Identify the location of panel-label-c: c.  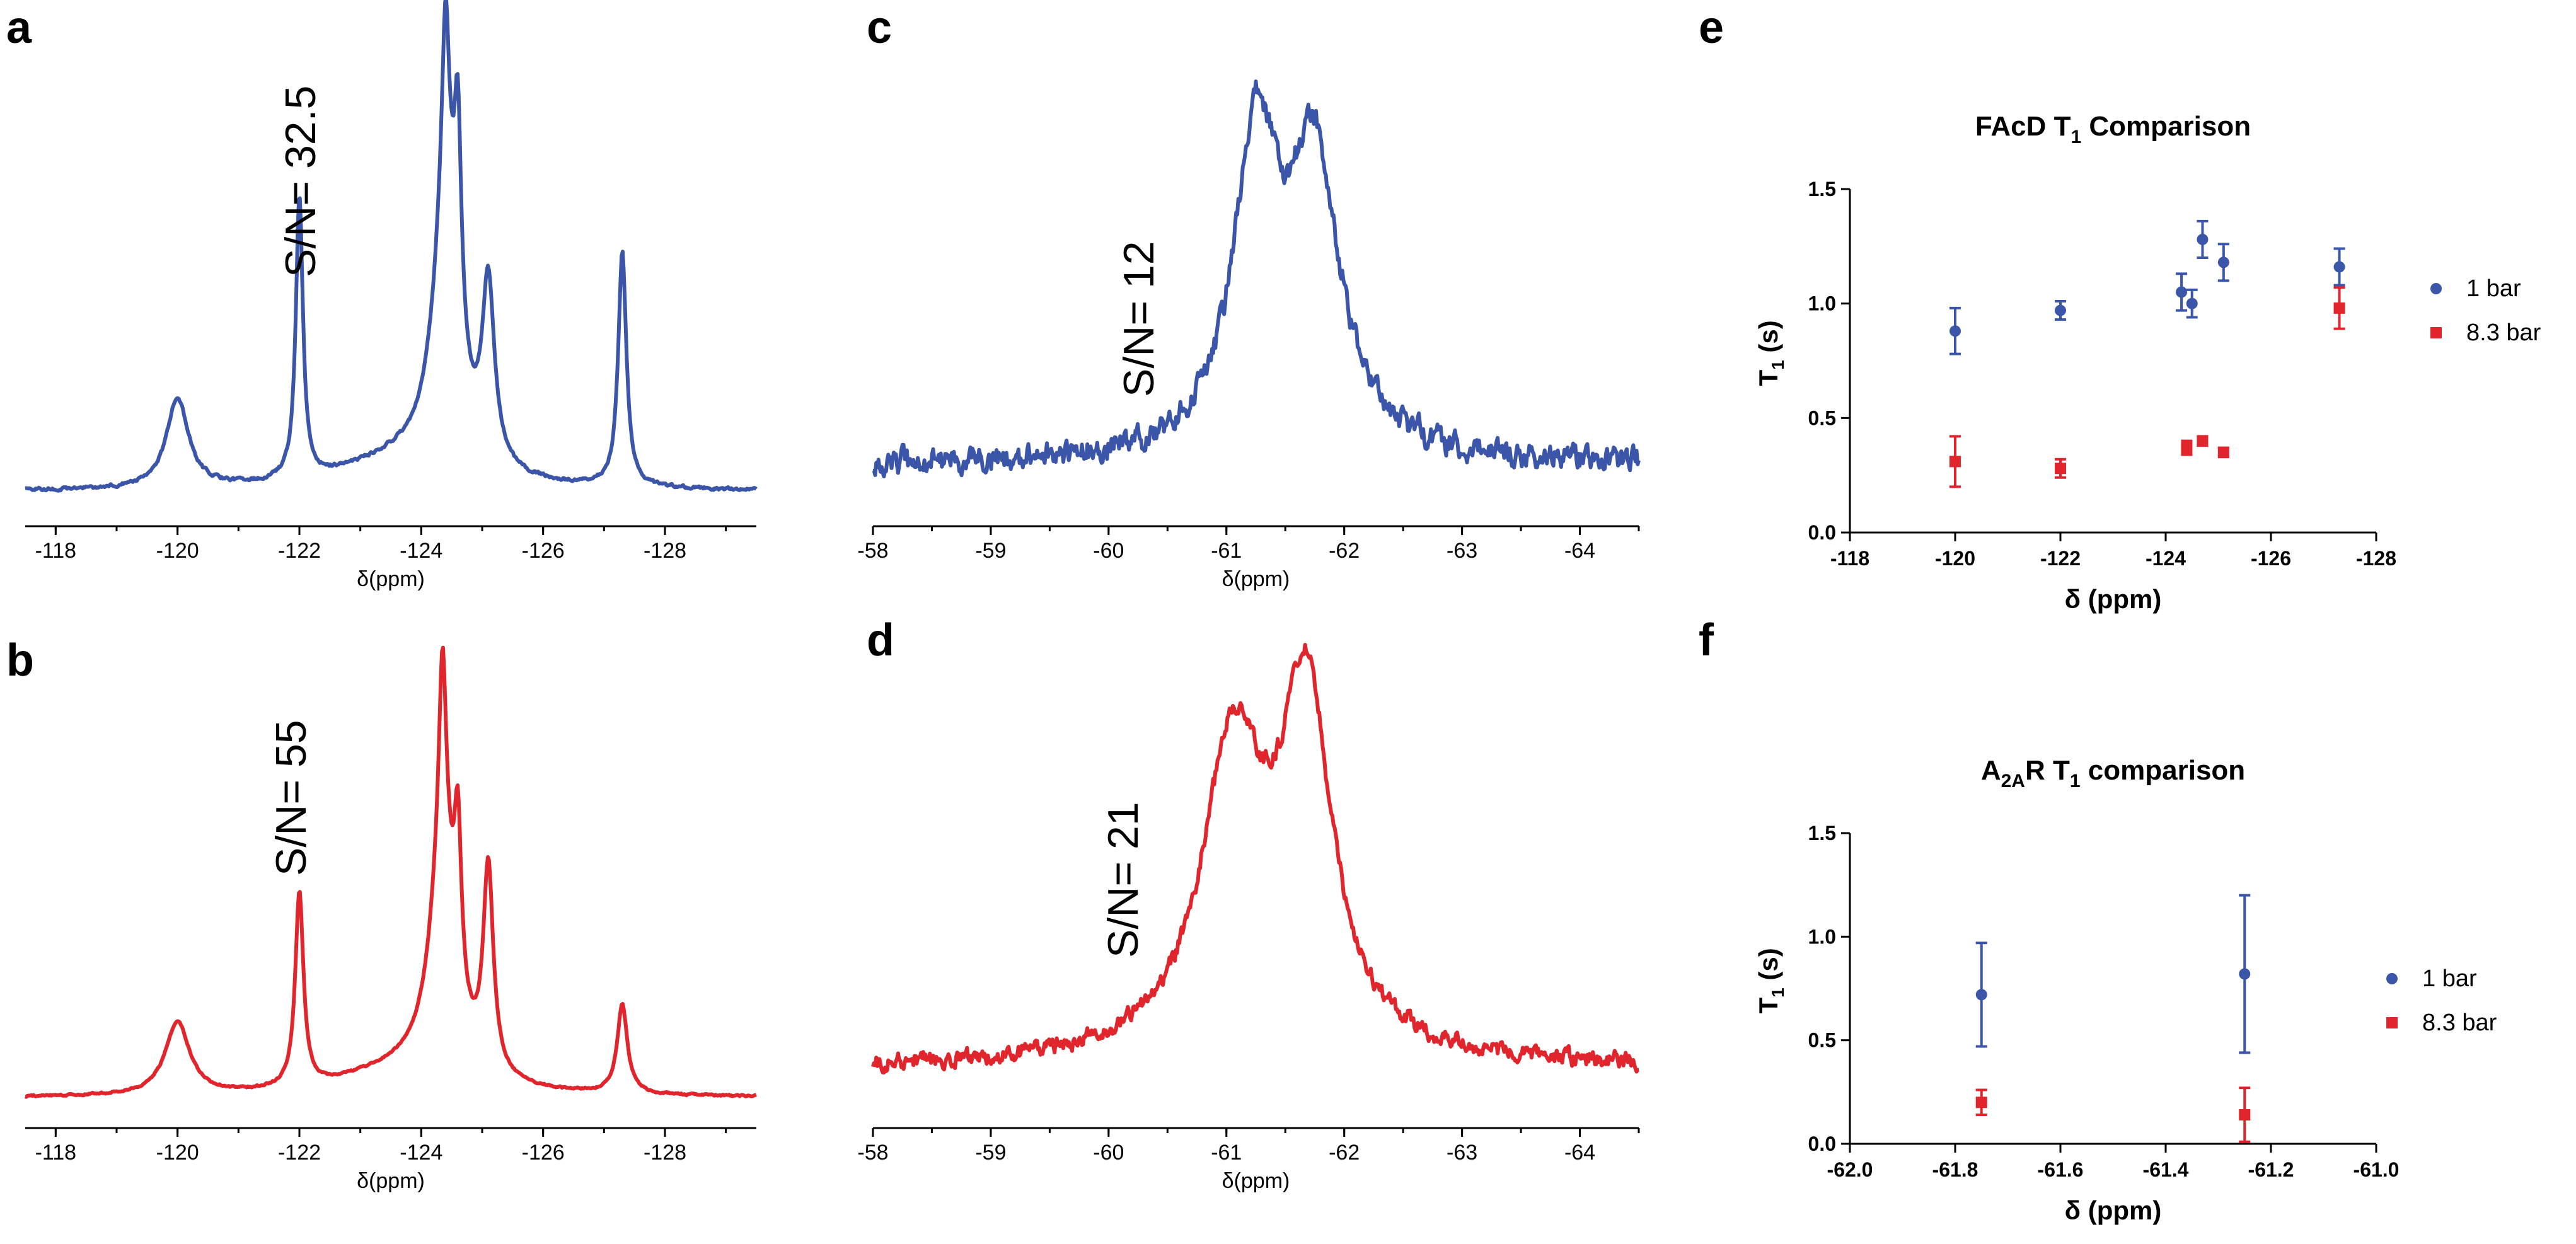
(879, 28).